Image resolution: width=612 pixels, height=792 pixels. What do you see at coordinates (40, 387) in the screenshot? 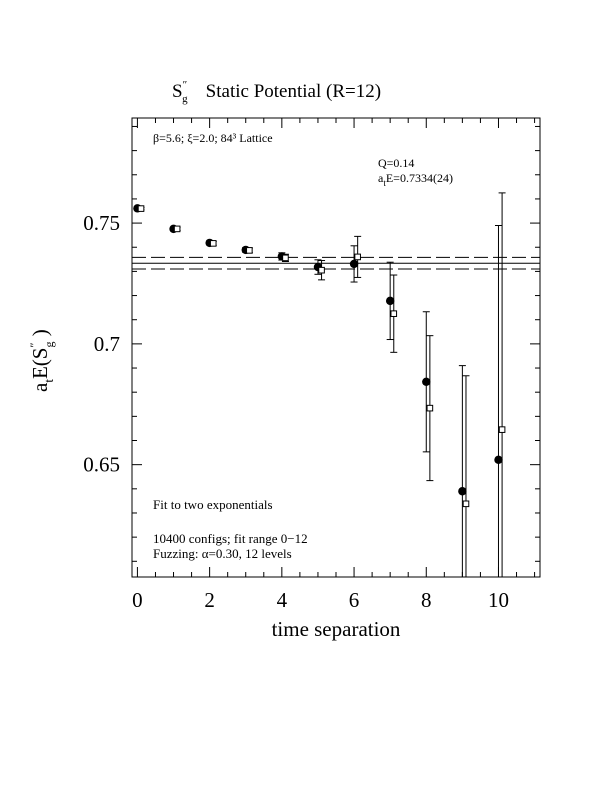
I see `y-axis-label-prefix: a` at bounding box center [40, 387].